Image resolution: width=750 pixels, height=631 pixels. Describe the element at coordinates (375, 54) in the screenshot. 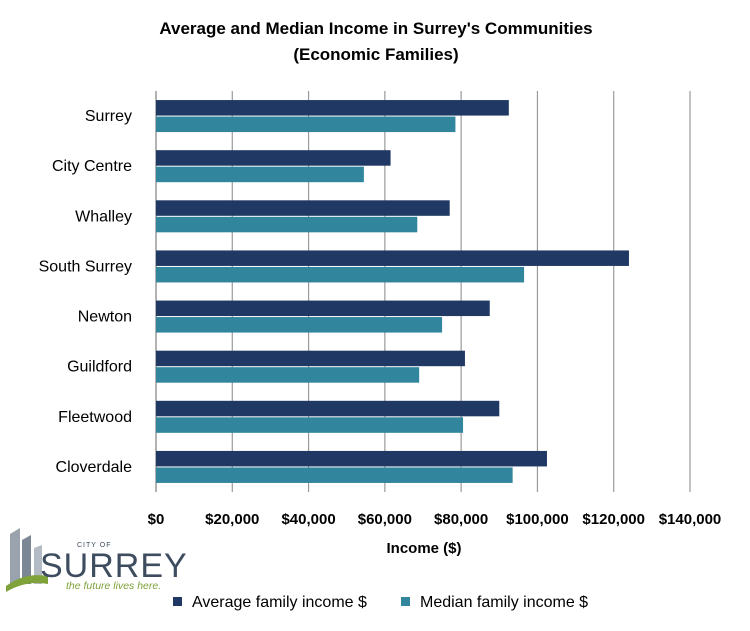

I see `chart-subtitle: (Economic Families)` at that location.